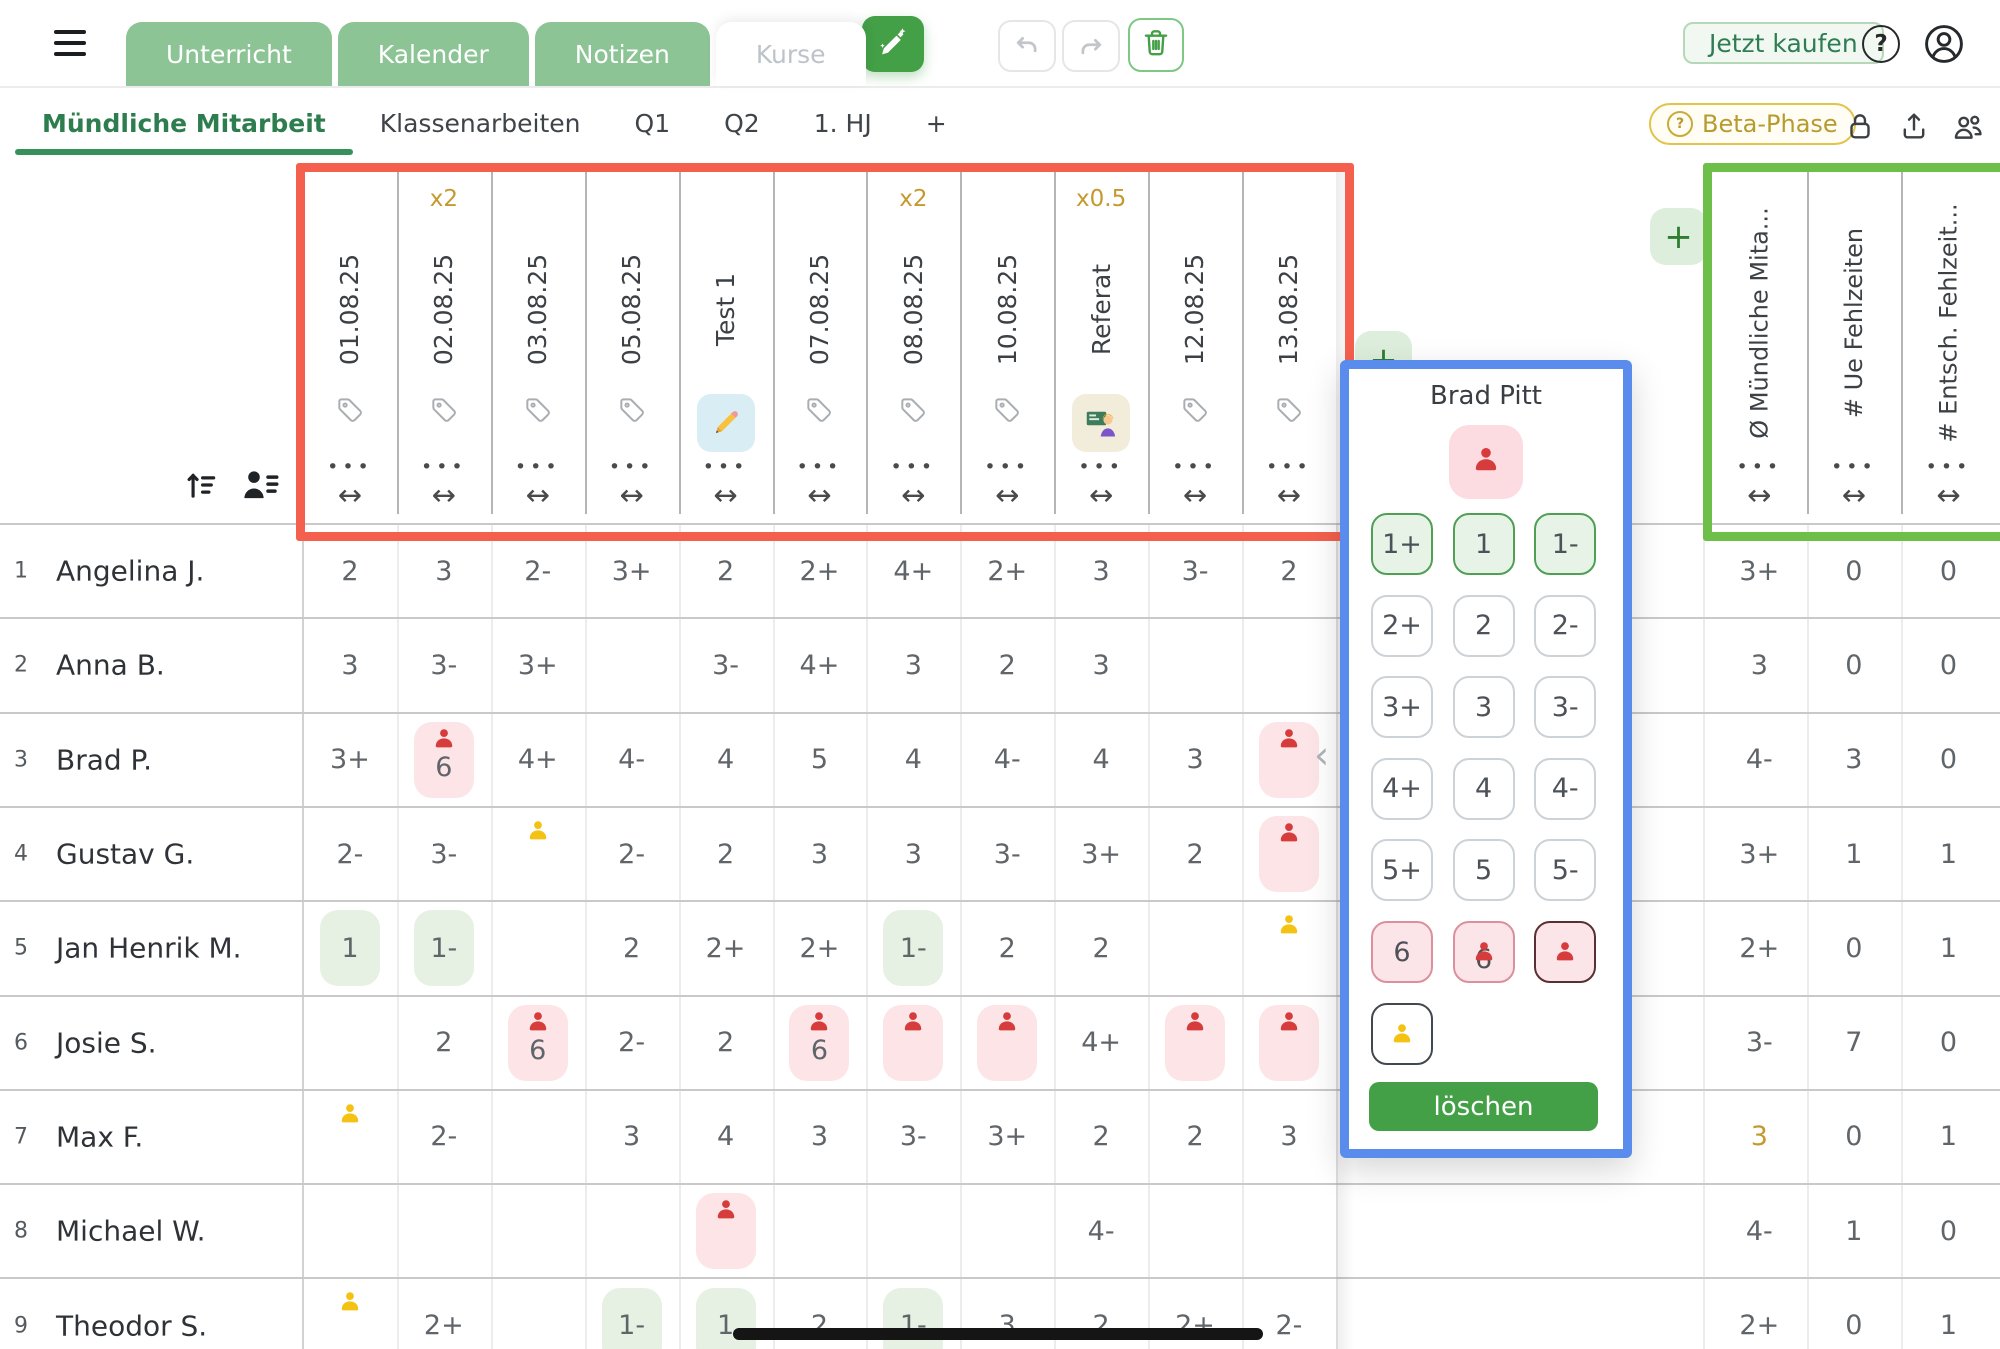  Describe the element at coordinates (538, 1043) in the screenshot. I see `grade-cell: 6` at that location.